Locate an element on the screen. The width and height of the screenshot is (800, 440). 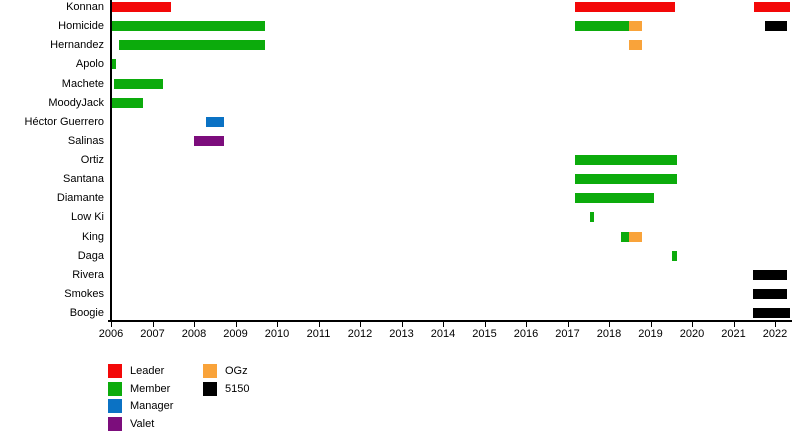
row-label-boogie: Boogie is located at coordinates (86, 313).